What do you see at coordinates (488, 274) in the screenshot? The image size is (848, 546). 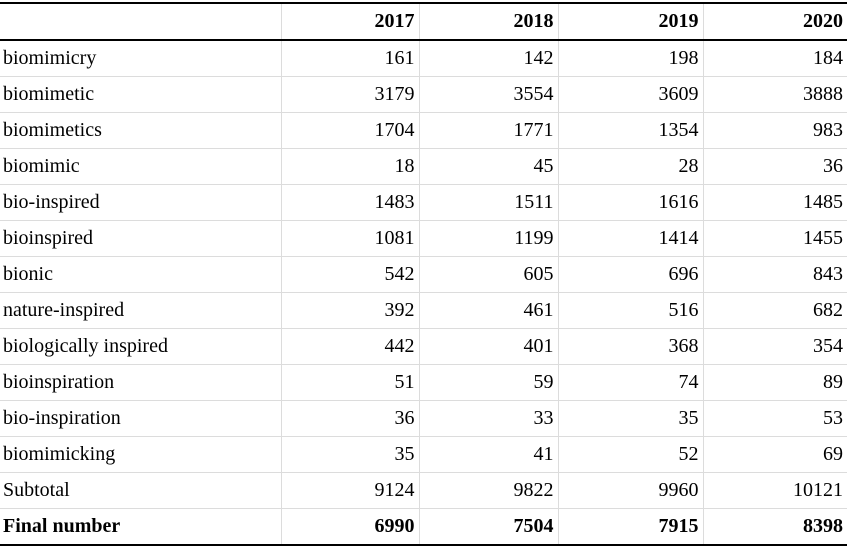 I see `cell-value: 605` at bounding box center [488, 274].